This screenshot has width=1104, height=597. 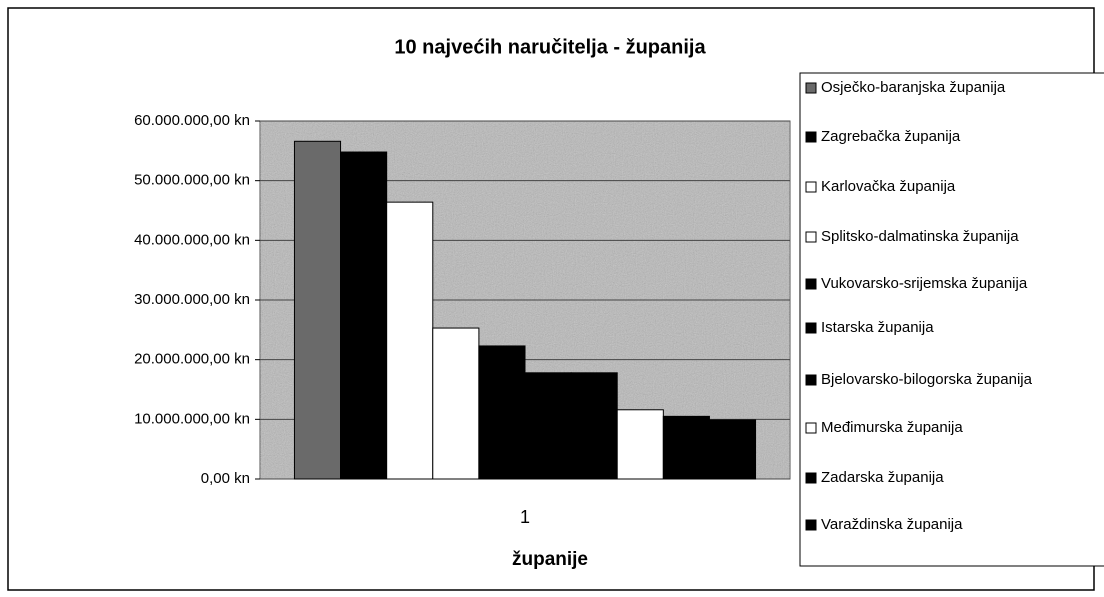 I want to click on legend-label: Splitsko-dalmatinska županija, so click(x=920, y=236).